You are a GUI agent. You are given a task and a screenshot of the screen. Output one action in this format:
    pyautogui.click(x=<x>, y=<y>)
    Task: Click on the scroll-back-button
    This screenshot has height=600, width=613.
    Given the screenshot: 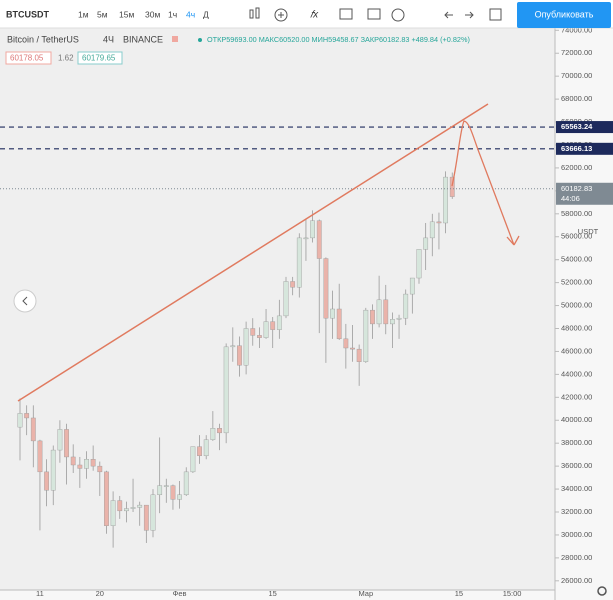 What is the action you would take?
    pyautogui.click(x=25, y=301)
    